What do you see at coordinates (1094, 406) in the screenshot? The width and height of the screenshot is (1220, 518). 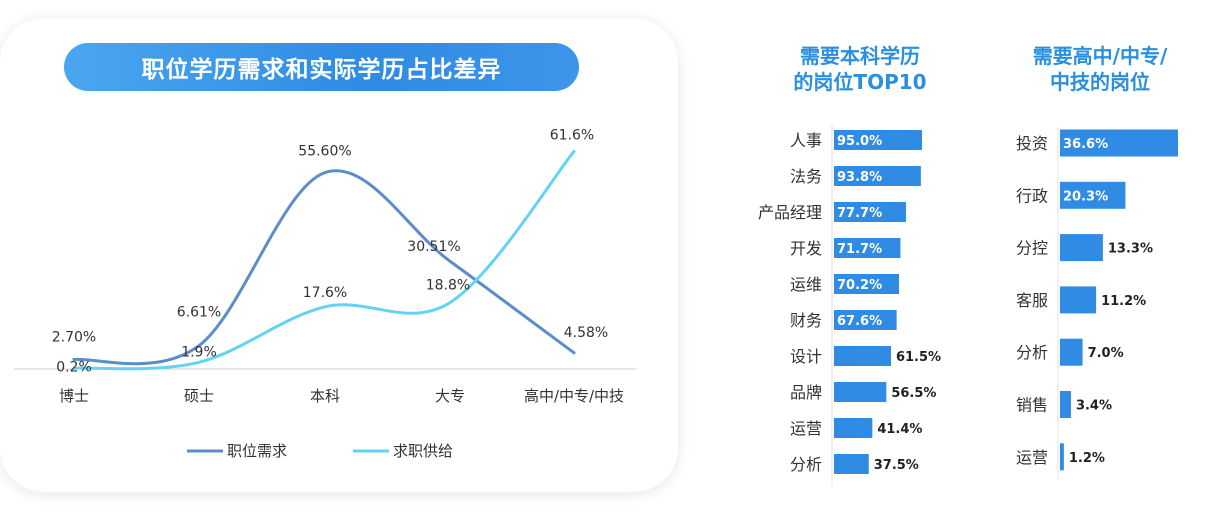 I see `value-label: 3.4%` at bounding box center [1094, 406].